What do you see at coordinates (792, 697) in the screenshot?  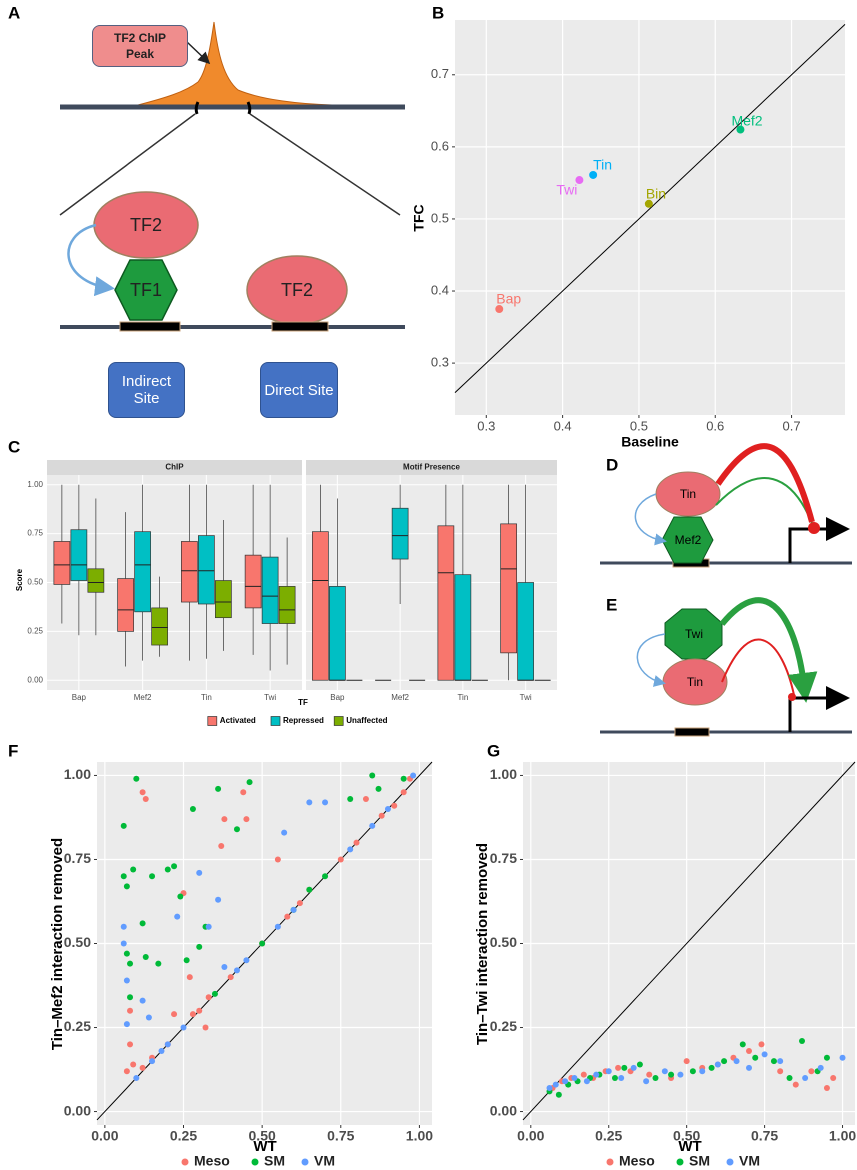 I see `repression-end` at bounding box center [792, 697].